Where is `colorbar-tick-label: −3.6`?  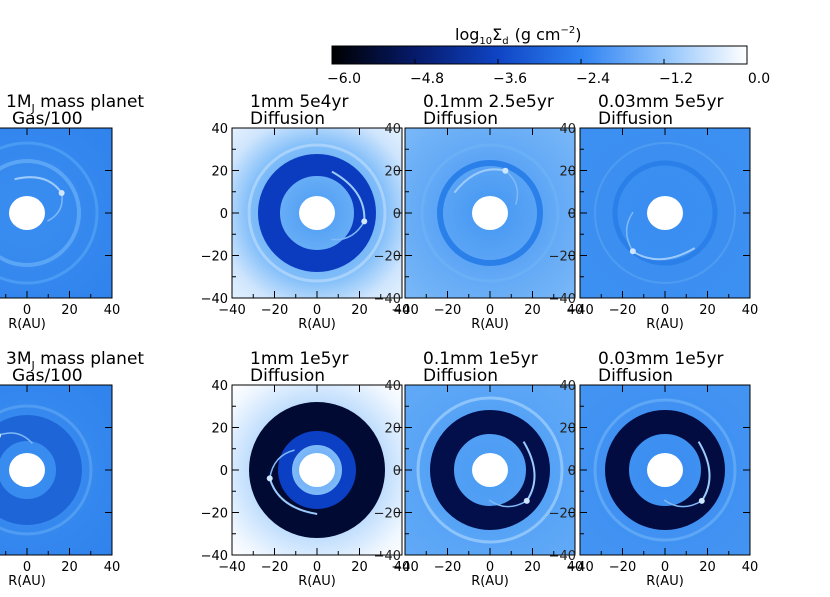
colorbar-tick-label: −3.6 is located at coordinates (510, 79).